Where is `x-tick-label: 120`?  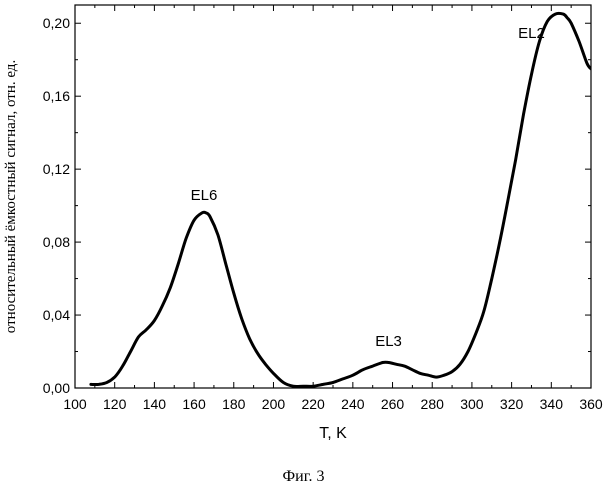
x-tick-label: 120 is located at coordinates (115, 404).